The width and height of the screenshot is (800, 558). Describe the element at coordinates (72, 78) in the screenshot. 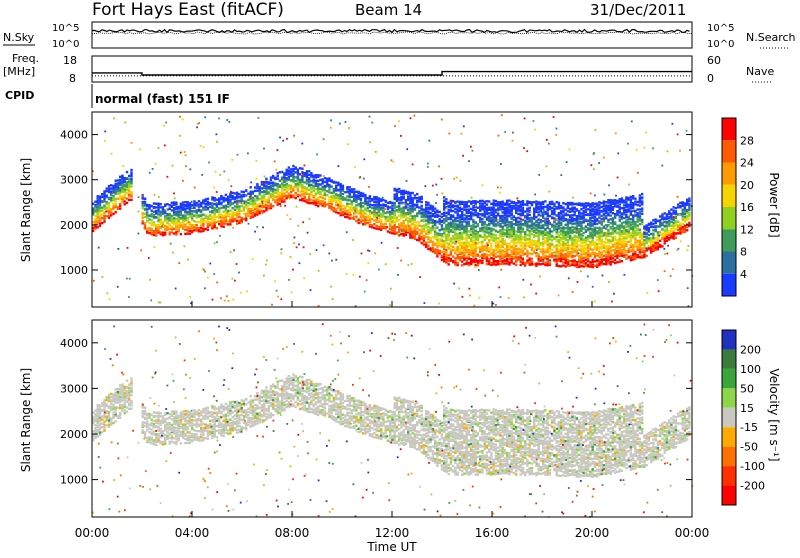

I see `freq-tick-low: 8` at that location.